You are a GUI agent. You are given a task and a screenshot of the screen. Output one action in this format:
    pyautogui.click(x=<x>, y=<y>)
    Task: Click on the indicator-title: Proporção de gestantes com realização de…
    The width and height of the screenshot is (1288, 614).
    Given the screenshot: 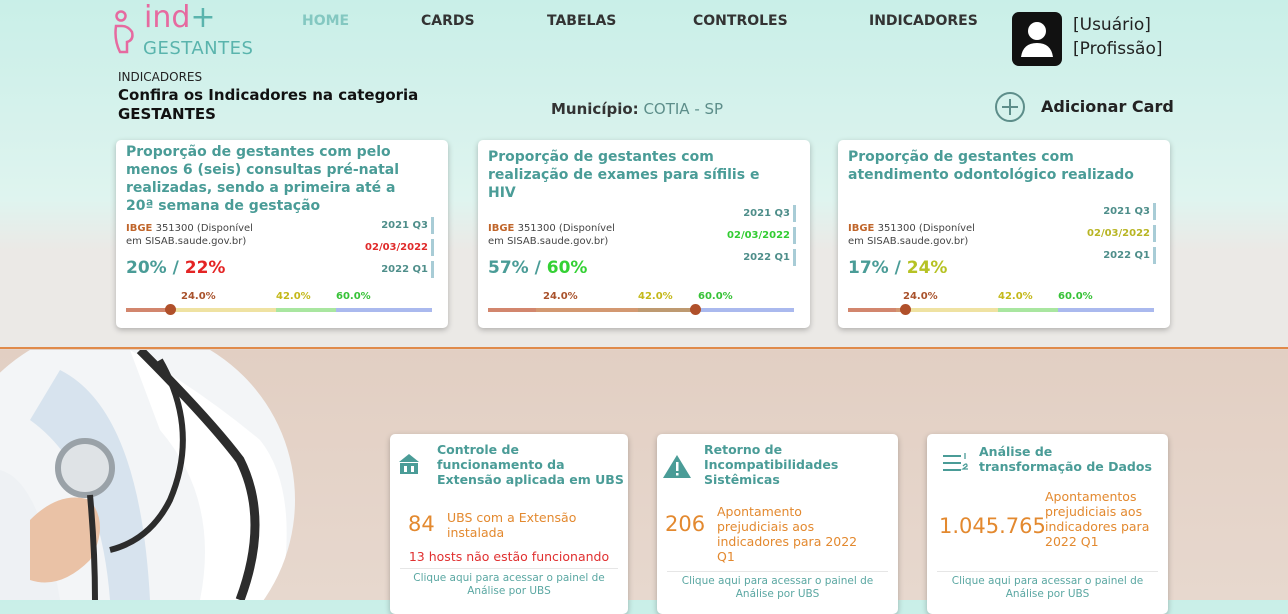 What is the action you would take?
    pyautogui.click(x=624, y=175)
    